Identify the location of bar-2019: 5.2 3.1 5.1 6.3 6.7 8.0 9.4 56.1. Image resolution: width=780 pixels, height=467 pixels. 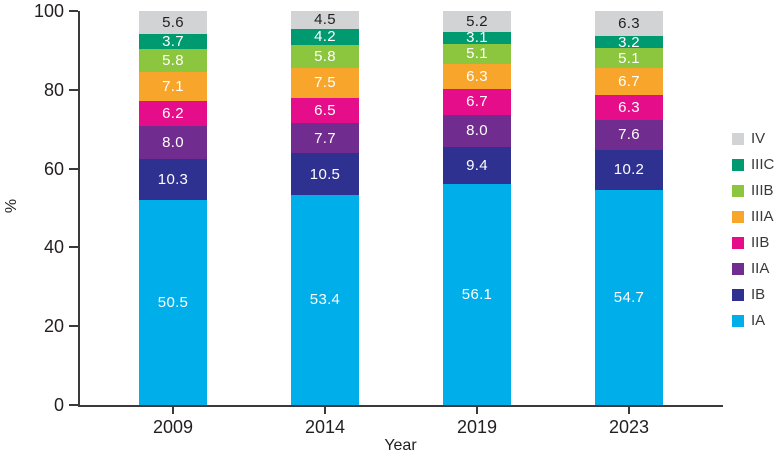
(477, 208).